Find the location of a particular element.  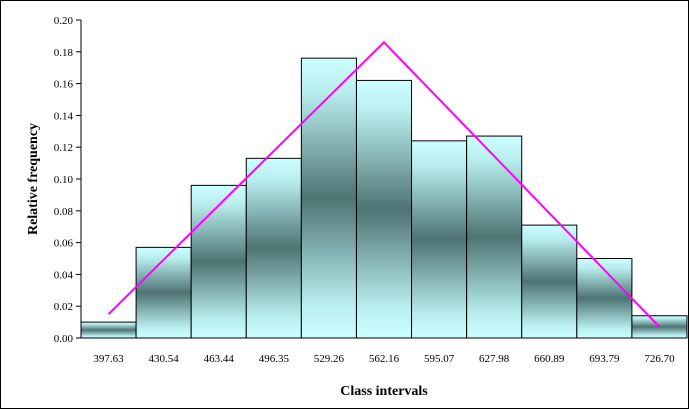

x-tick-label: 562.16 is located at coordinates (384, 359).